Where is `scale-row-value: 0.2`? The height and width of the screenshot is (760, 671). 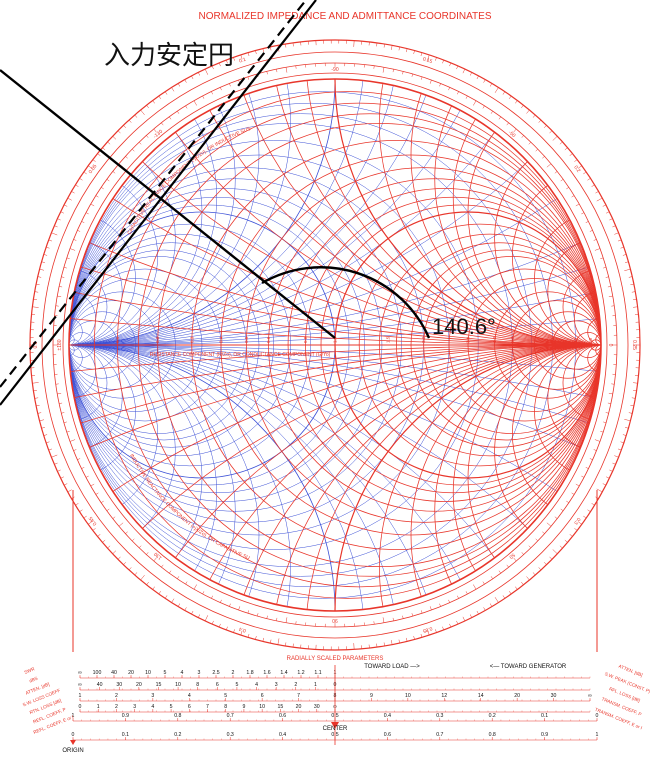
scale-row-value: 0.2 is located at coordinates (177, 735).